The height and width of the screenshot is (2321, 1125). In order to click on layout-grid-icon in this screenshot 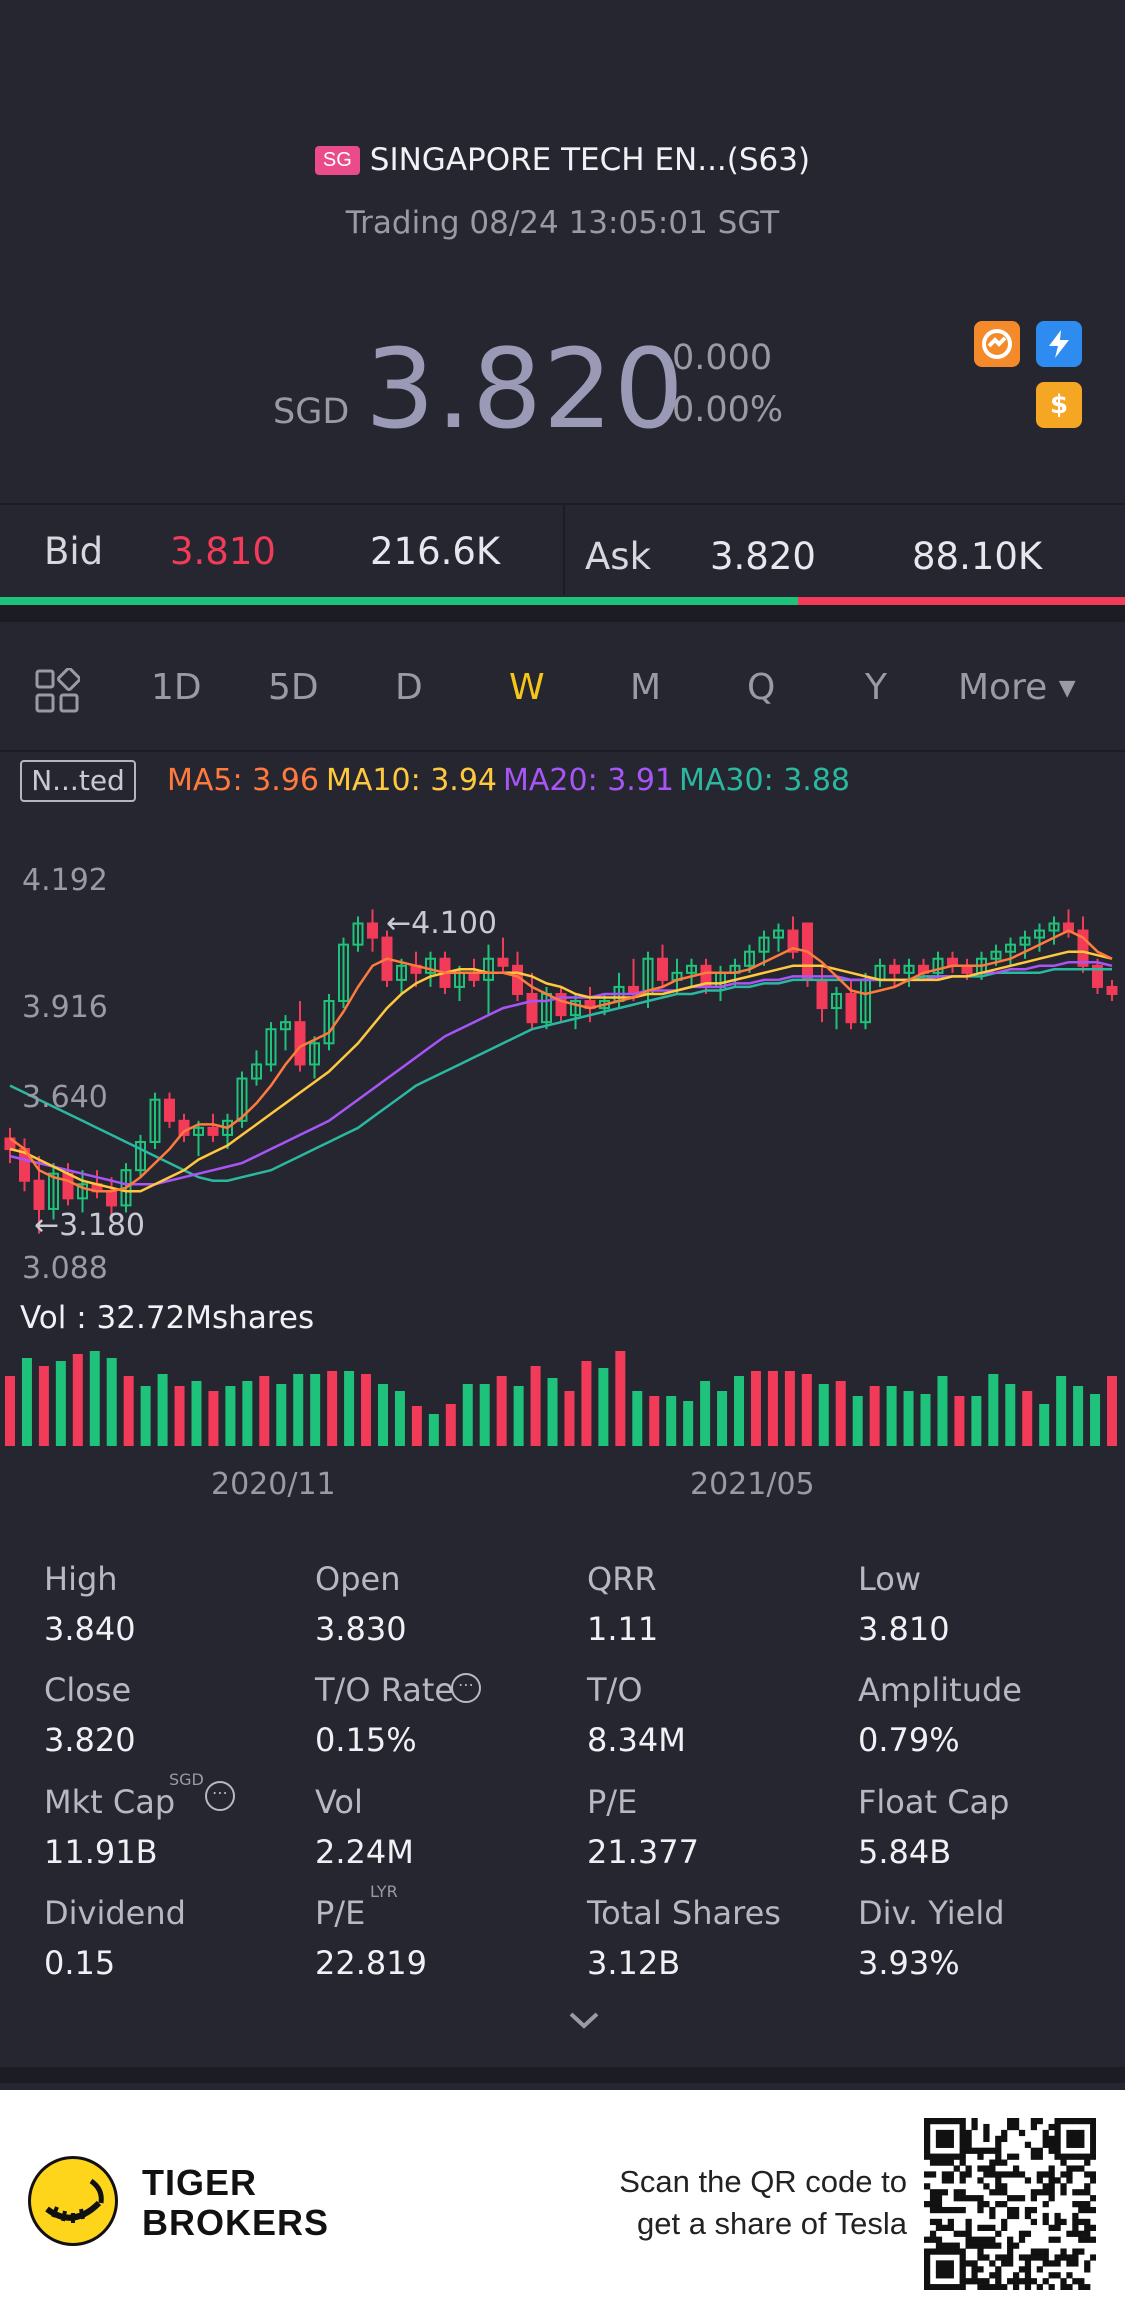, I will do `click(57, 692)`.